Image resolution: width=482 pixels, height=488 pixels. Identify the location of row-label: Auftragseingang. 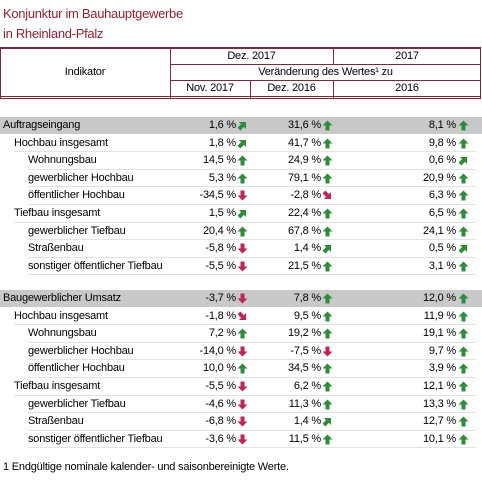
(42, 125).